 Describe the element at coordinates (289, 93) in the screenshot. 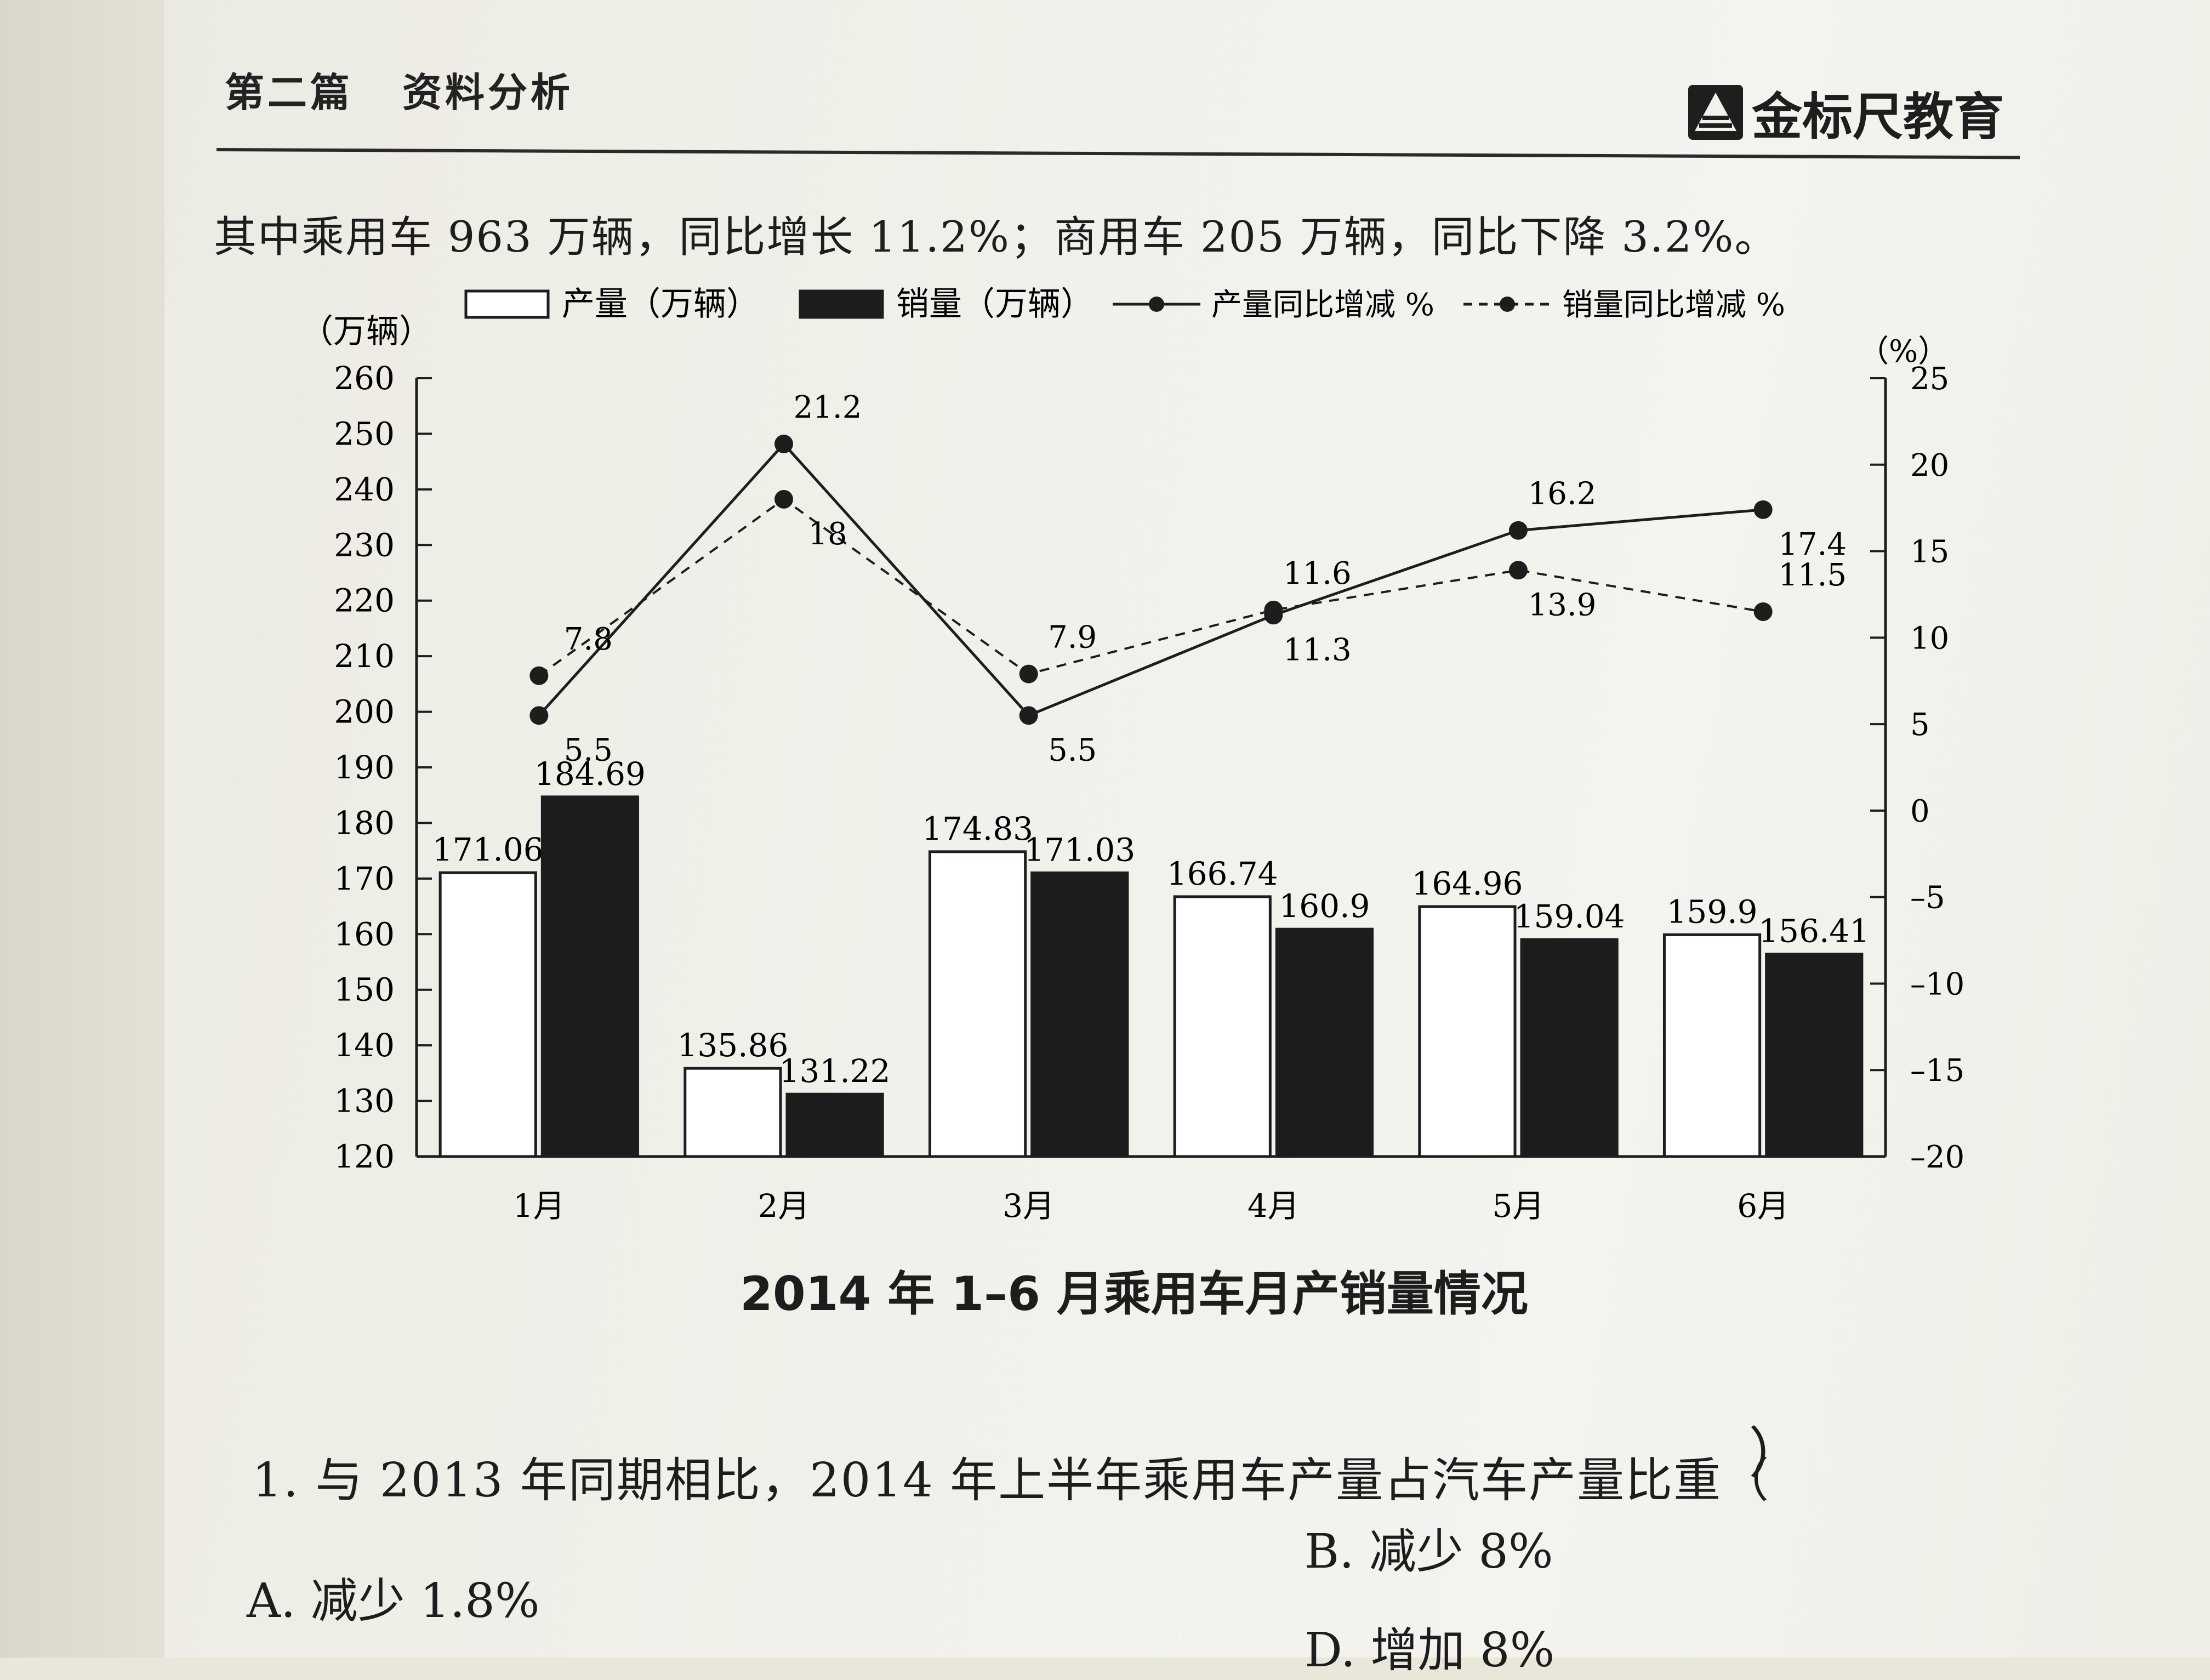

I see `section-label: 第二篇` at that location.